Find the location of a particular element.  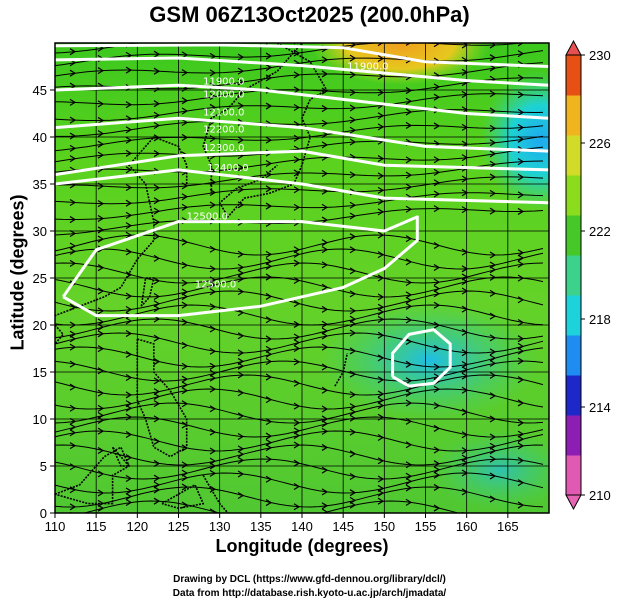

coastline-segment is located at coordinates (215, 493).